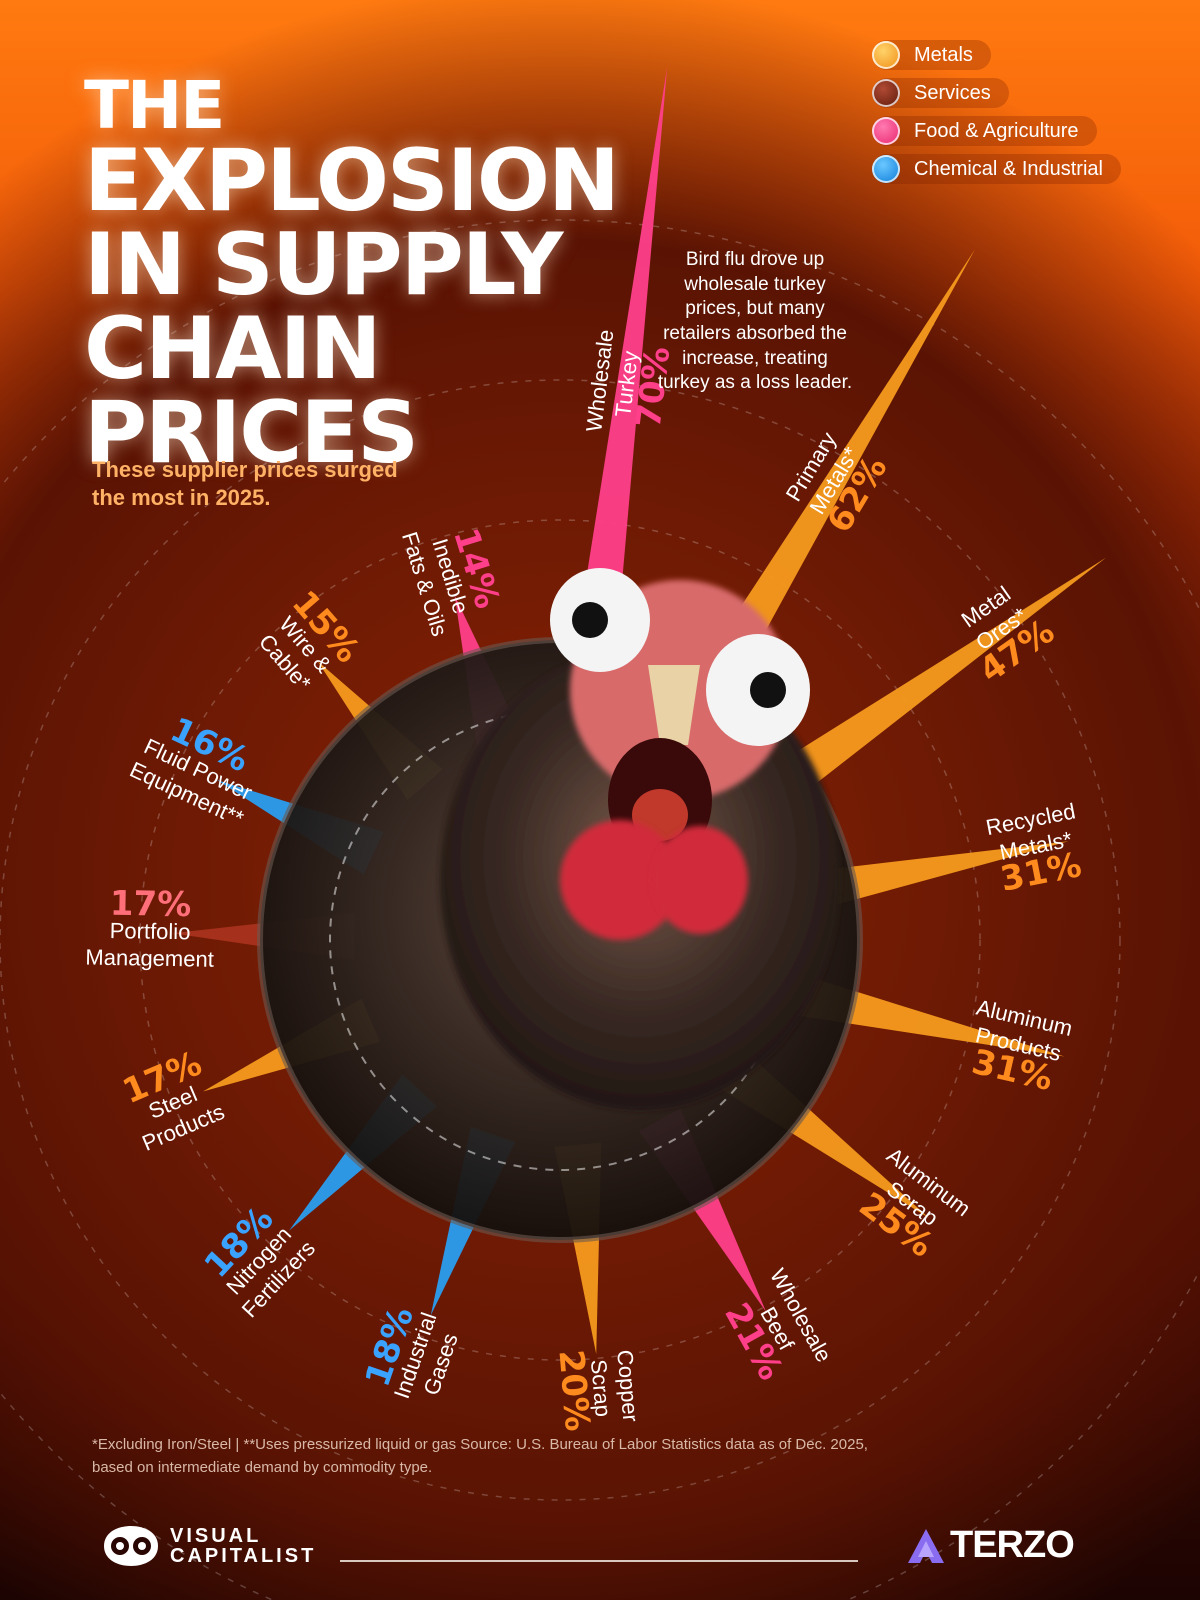 Image resolution: width=1200 pixels, height=1600 pixels. Describe the element at coordinates (599, 1561) in the screenshot. I see `footer-divider` at that location.